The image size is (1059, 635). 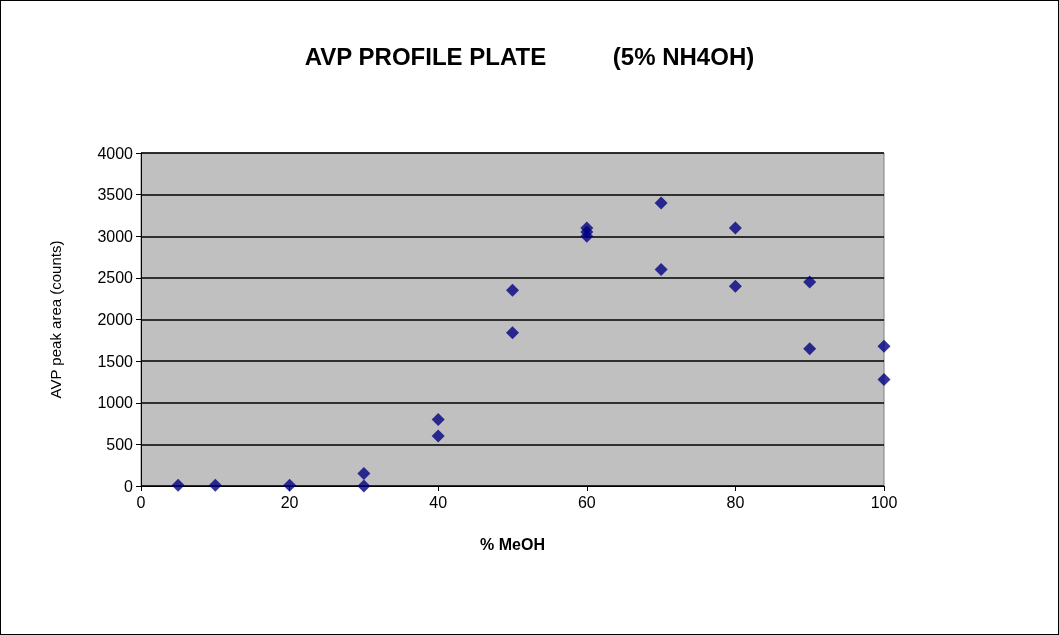 What do you see at coordinates (115, 278) in the screenshot?
I see `y-tick-label: 2500` at bounding box center [115, 278].